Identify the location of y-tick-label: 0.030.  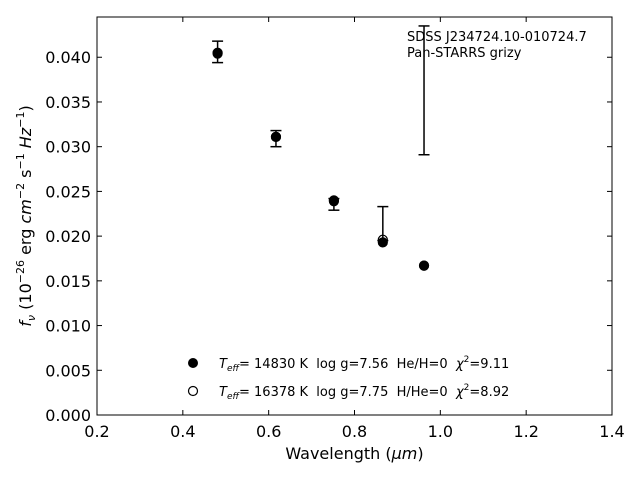
(68, 147).